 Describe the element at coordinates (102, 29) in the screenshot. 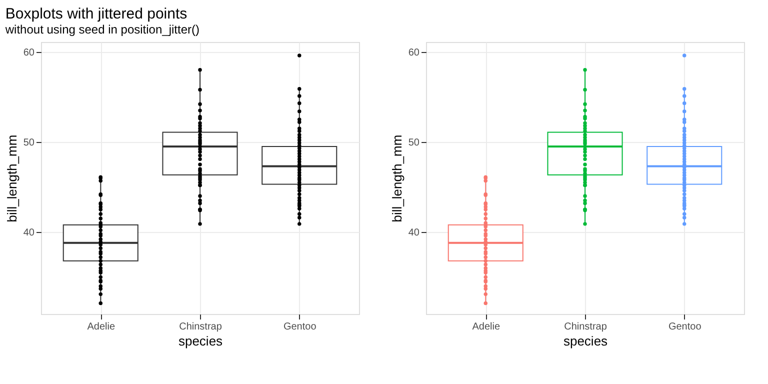

I see `chart-subtitle: without using seed in position_jitter()` at that location.